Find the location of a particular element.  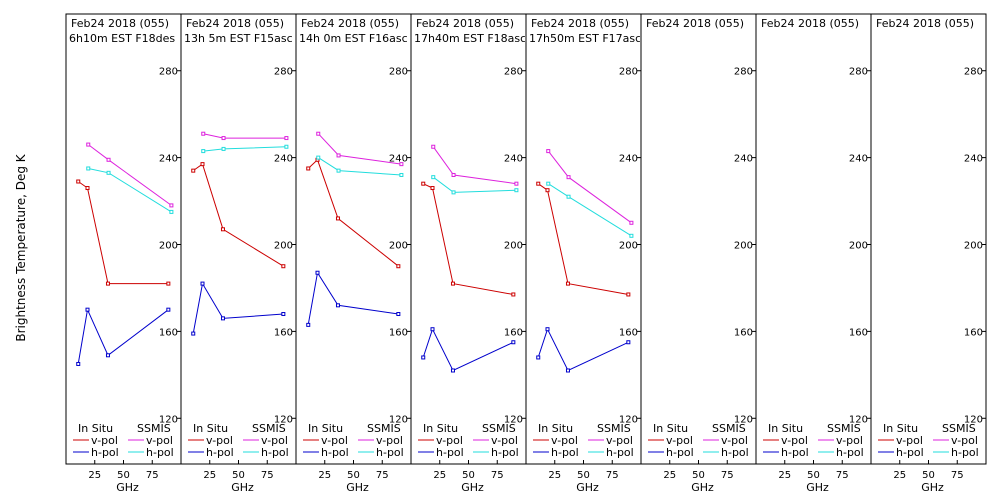

series-in-situ-h-pol is located at coordinates (353, 298).